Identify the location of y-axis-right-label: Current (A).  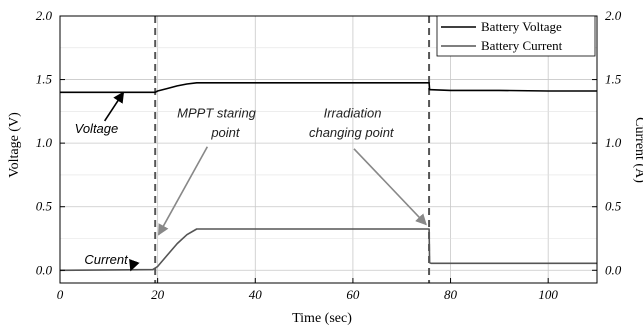
(637, 150).